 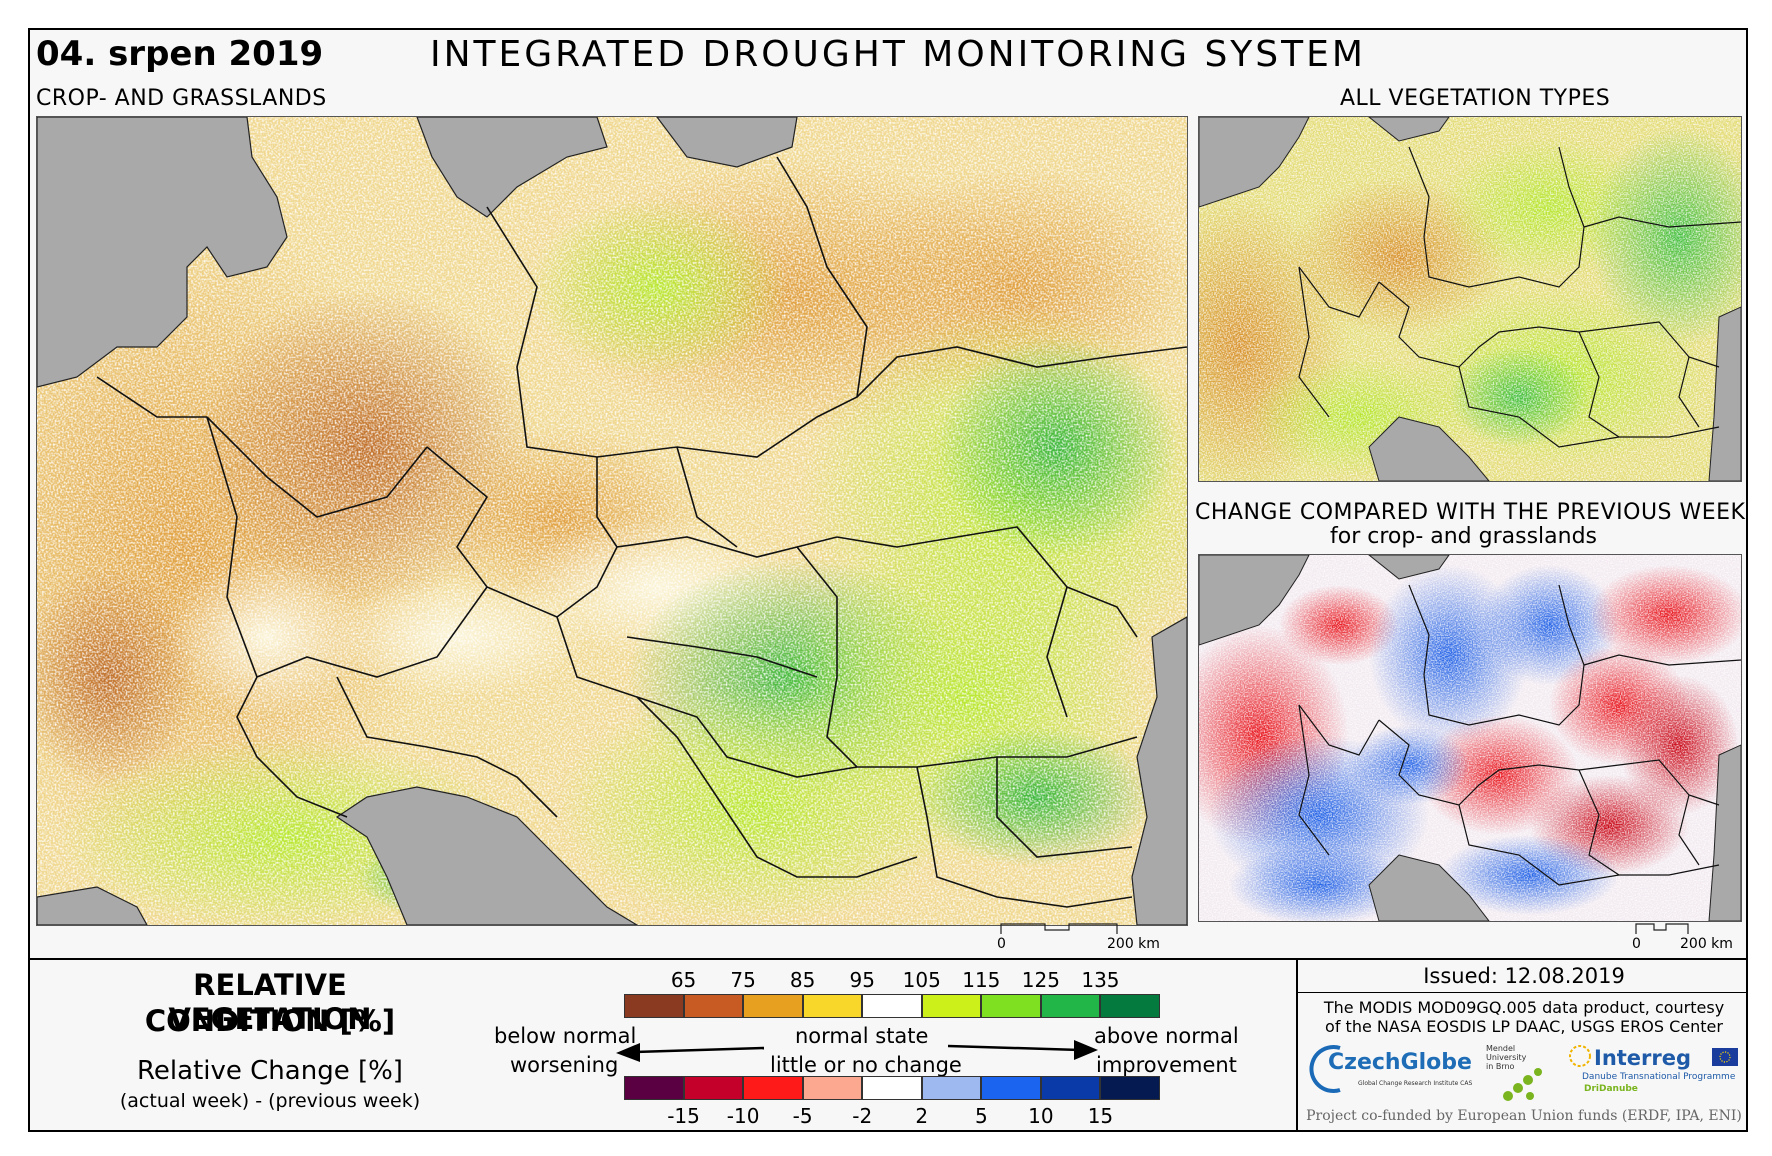 I want to click on condition-tick-label: 125, so click(x=1040, y=980).